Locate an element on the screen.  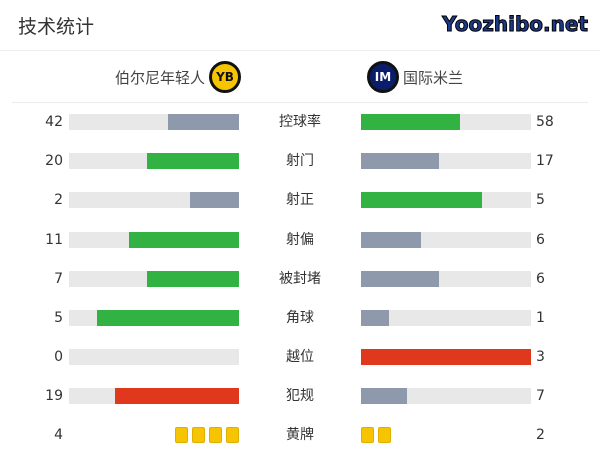
stat-row: 7 被封堵 6 is located at coordinates (300, 279).